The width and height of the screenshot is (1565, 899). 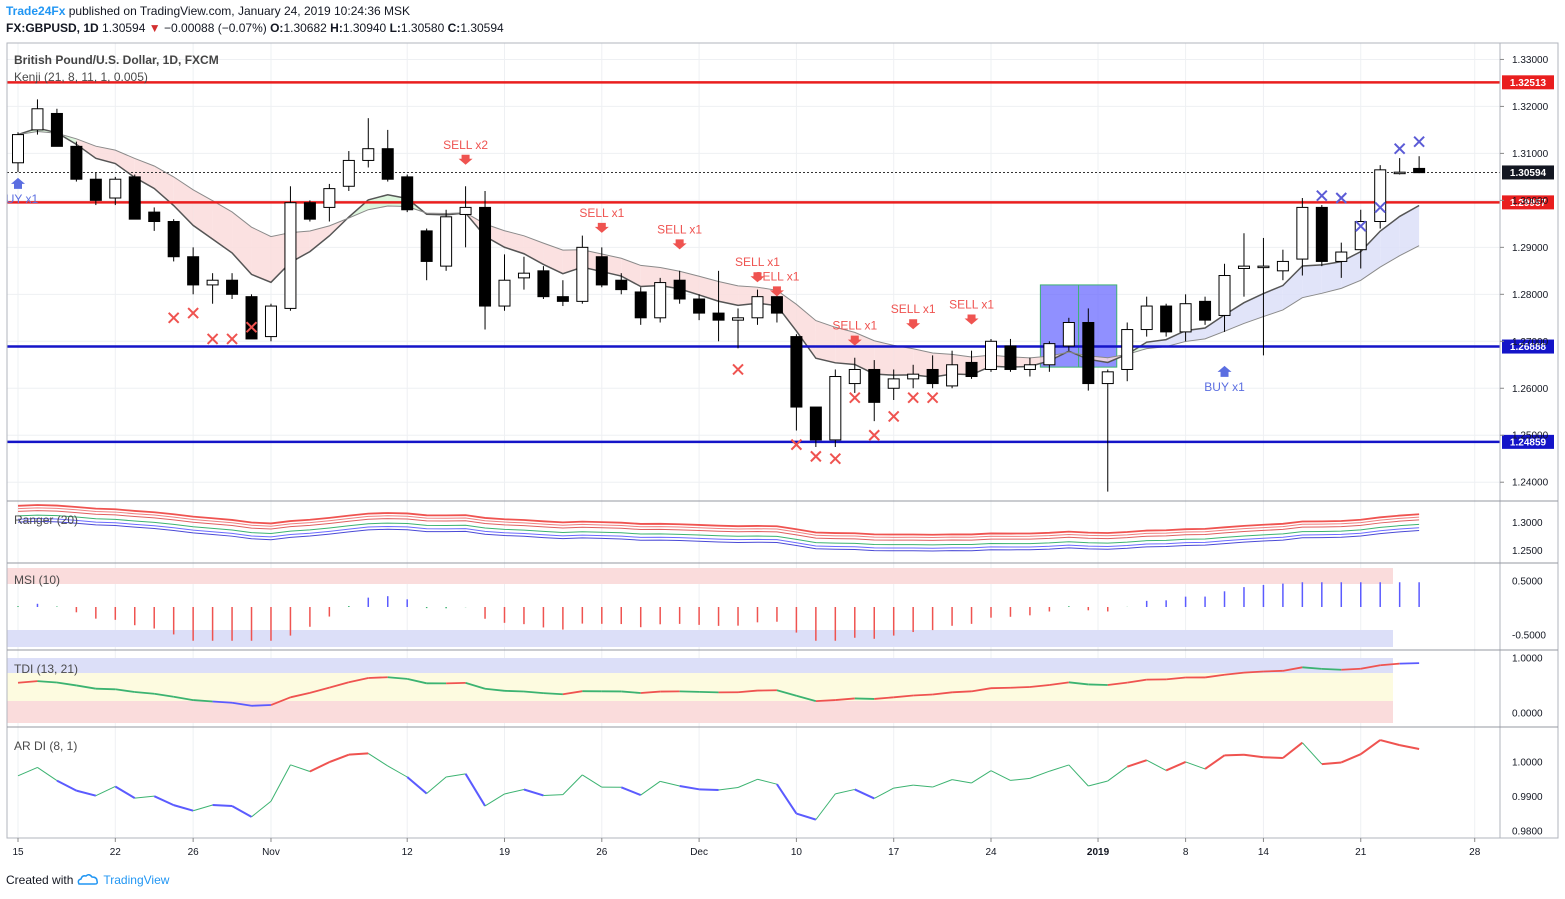 What do you see at coordinates (1527, 763) in the screenshot?
I see `ardi-tick-label: 1.0000` at bounding box center [1527, 763].